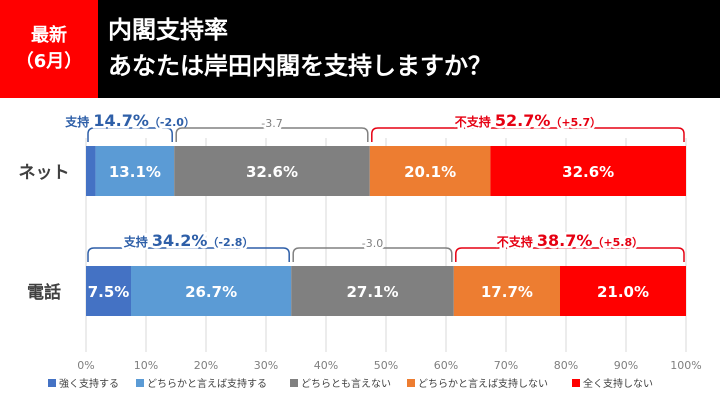  Describe the element at coordinates (49, 49) in the screenshot. I see `latest-badge: 最新 （6月）` at that location.